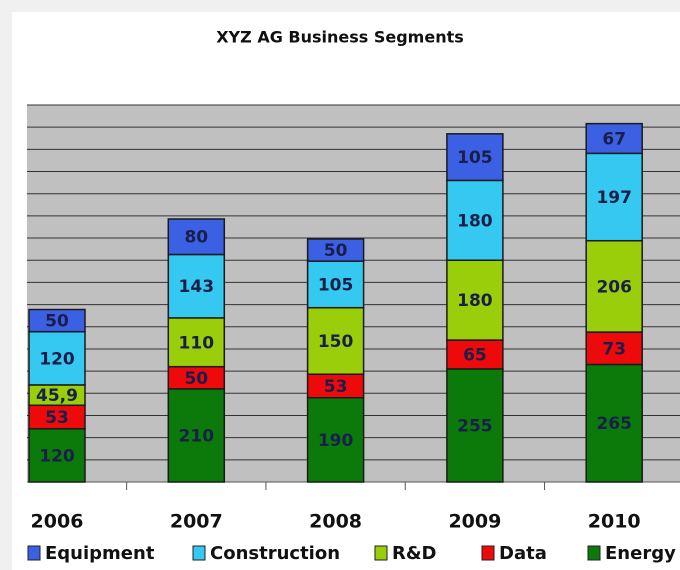  I want to click on data-label: 67, so click(614, 139).